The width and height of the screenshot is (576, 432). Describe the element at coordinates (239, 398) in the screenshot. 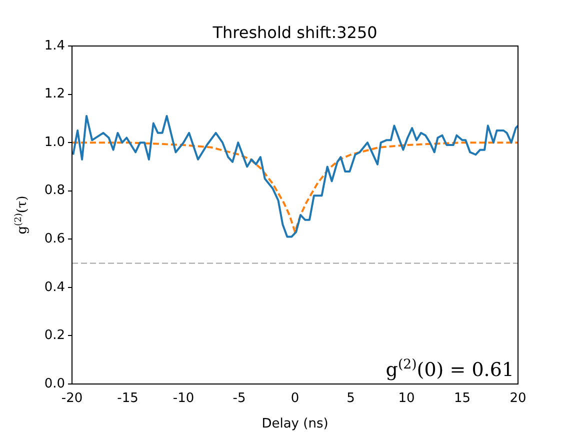

I see `x-tick-label: -5` at that location.